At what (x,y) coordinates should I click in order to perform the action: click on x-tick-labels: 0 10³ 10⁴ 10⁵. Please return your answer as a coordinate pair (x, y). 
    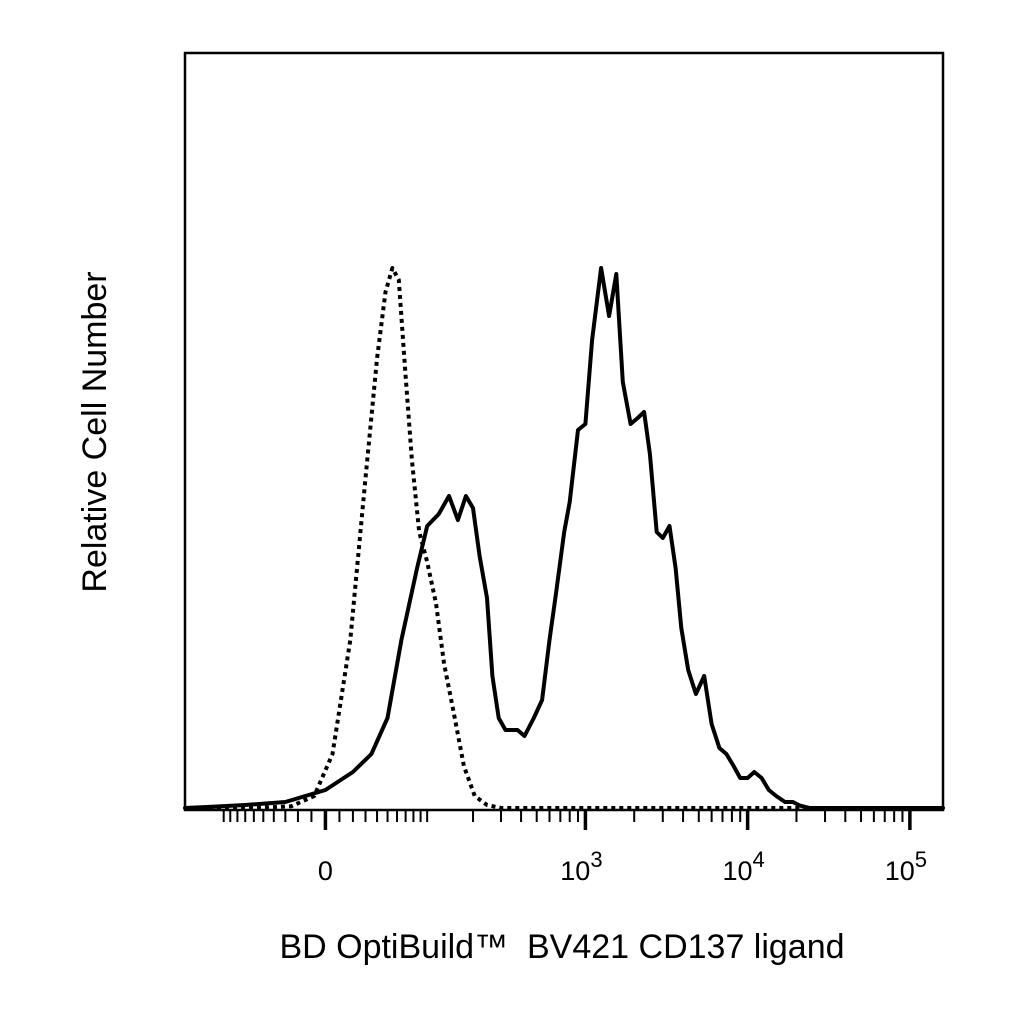
    Looking at the image, I should click on (622, 866).